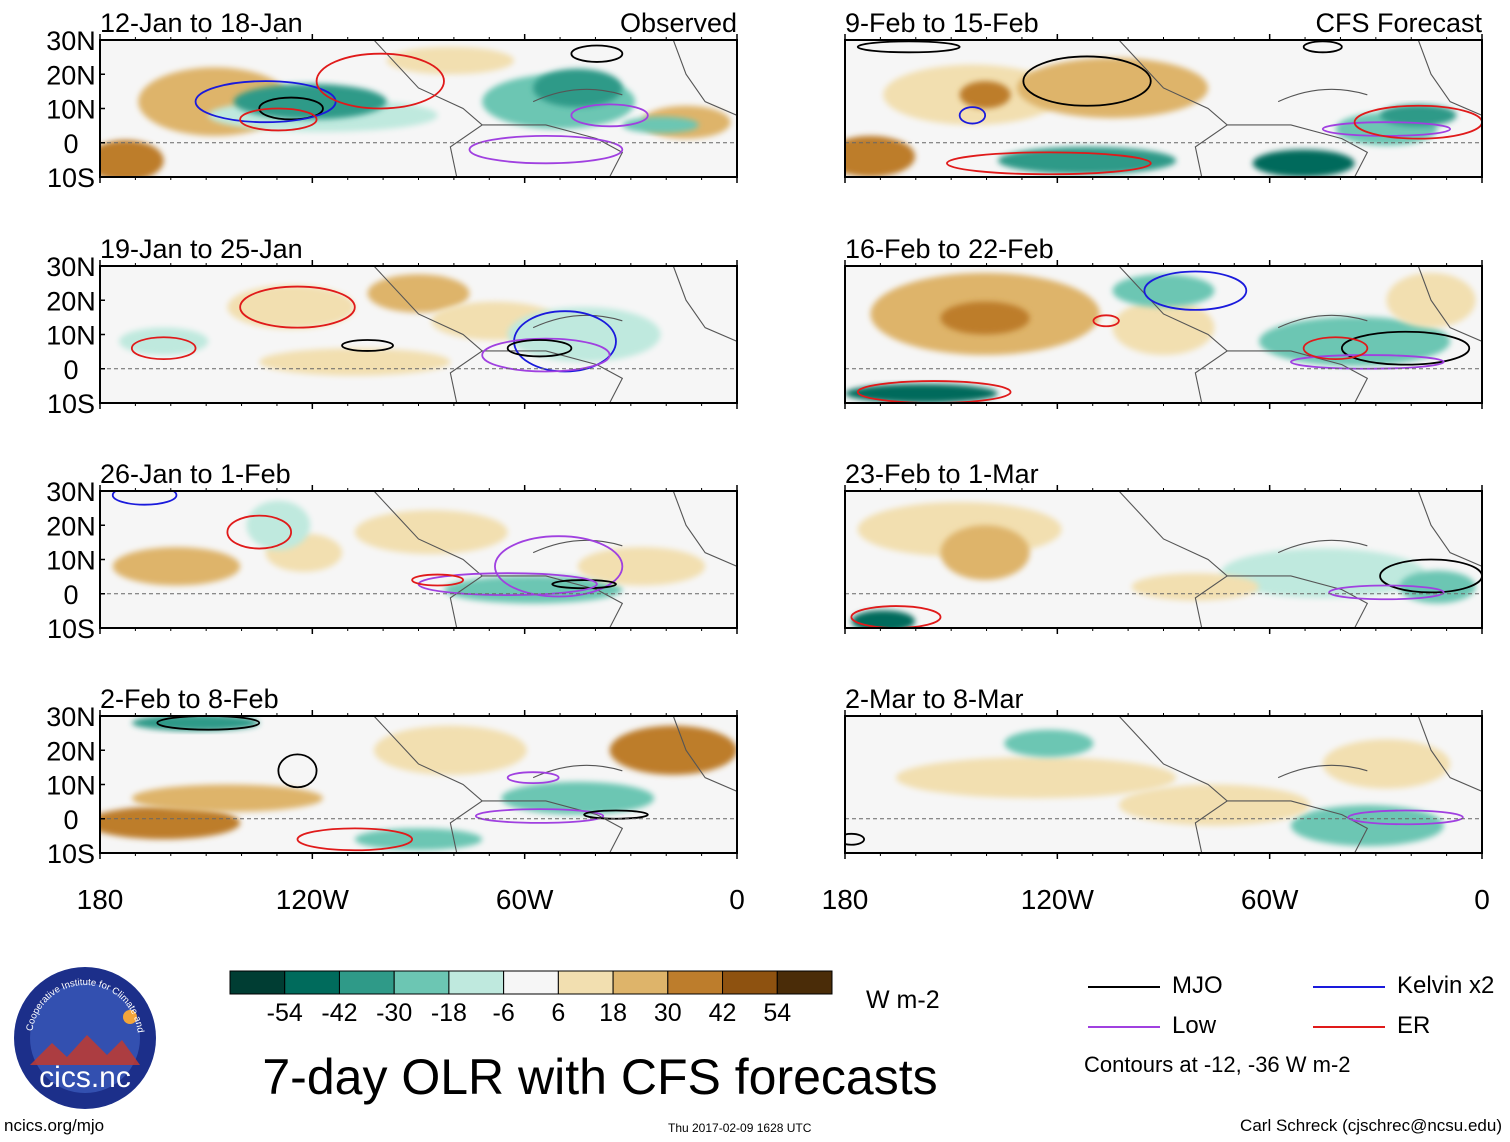 This screenshot has height=1142, width=1510. I want to click on x-tick-label: 180, so click(845, 899).